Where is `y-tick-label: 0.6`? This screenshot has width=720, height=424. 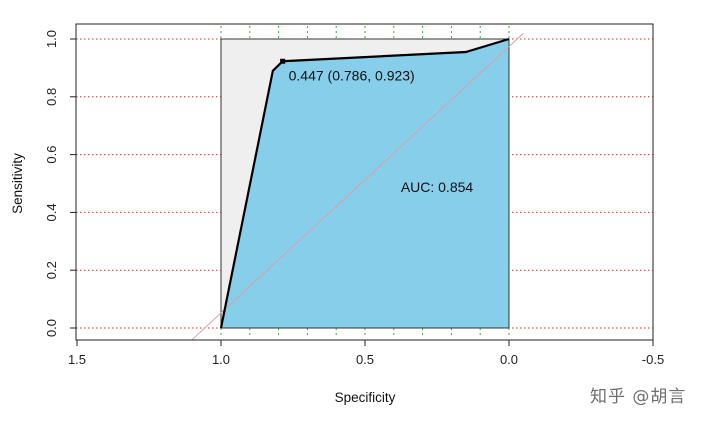 y-tick-label: 0.6 is located at coordinates (51, 155).